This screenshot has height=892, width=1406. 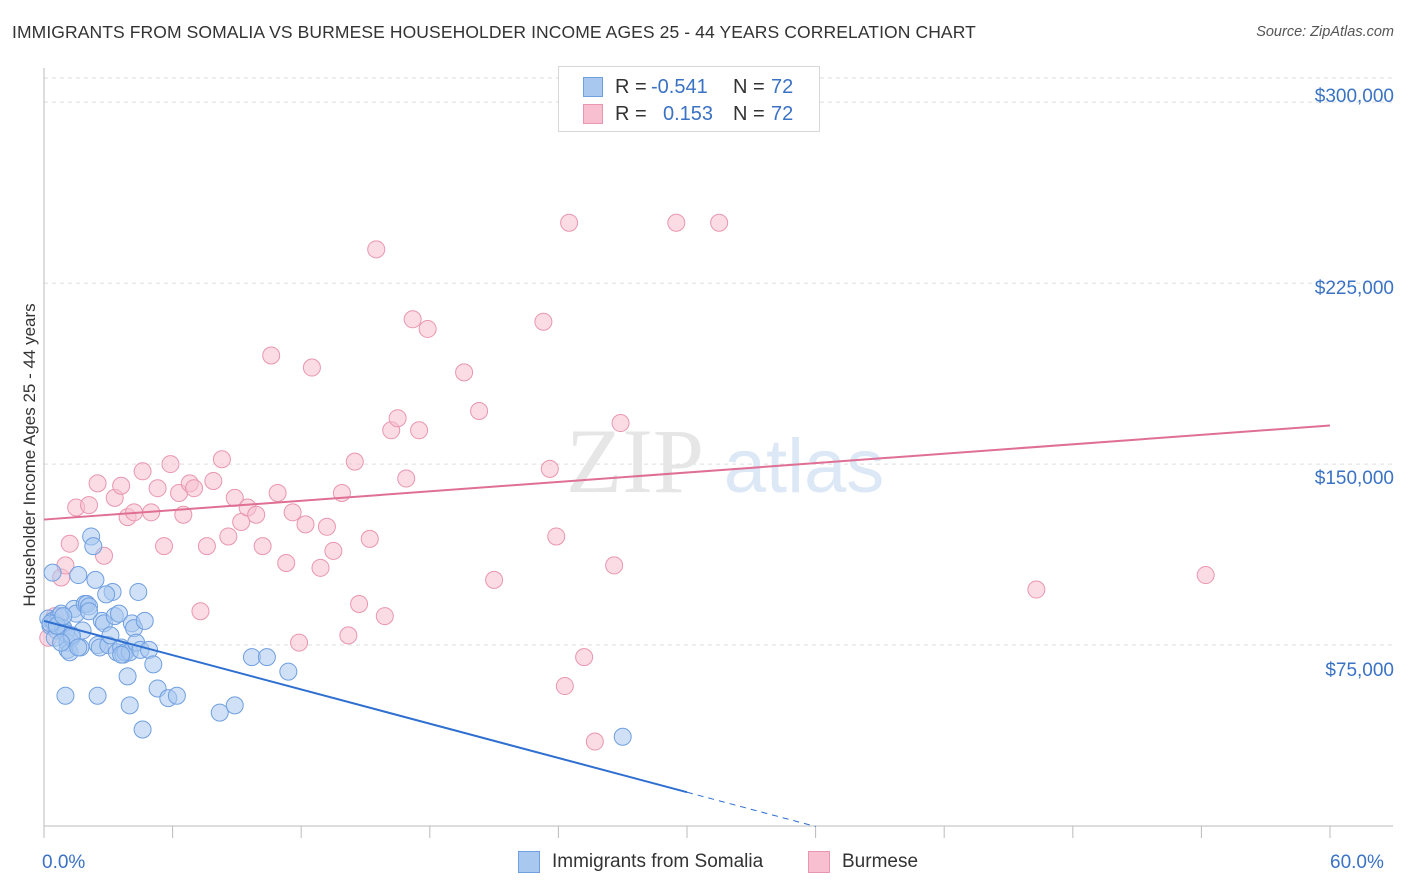 What do you see at coordinates (635, 461) in the screenshot?
I see `watermark-zip: ZIP` at bounding box center [635, 461].